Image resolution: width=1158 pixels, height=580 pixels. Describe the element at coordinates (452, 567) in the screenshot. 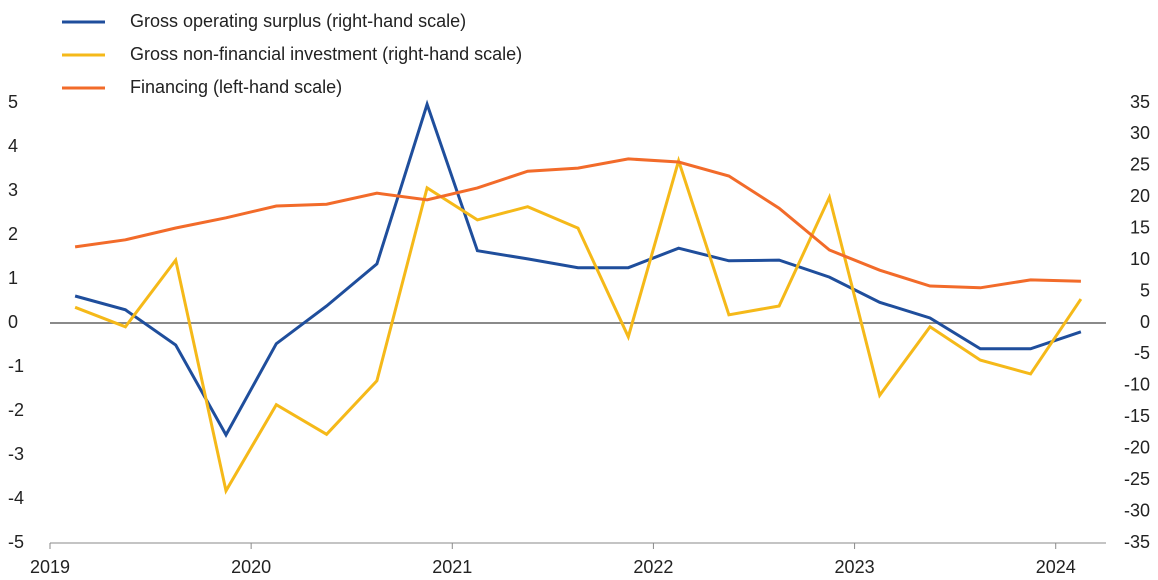

I see `x-tick-label: 2021` at that location.